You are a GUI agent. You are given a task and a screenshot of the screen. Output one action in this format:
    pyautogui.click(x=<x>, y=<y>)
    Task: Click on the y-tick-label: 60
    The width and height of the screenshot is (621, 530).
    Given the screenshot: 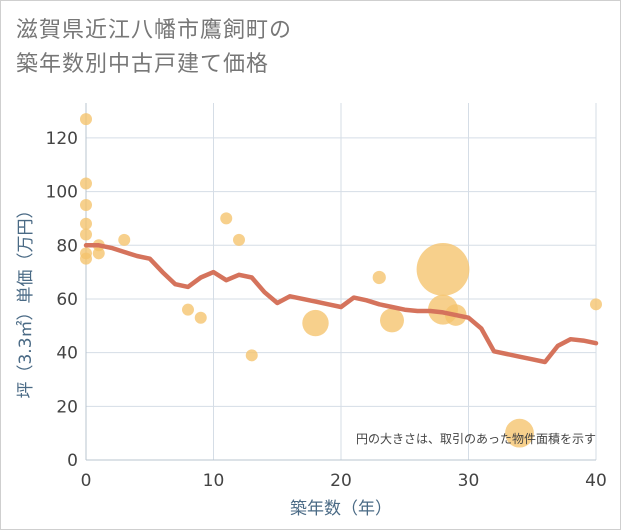 What is the action you would take?
    pyautogui.click(x=67, y=300)
    